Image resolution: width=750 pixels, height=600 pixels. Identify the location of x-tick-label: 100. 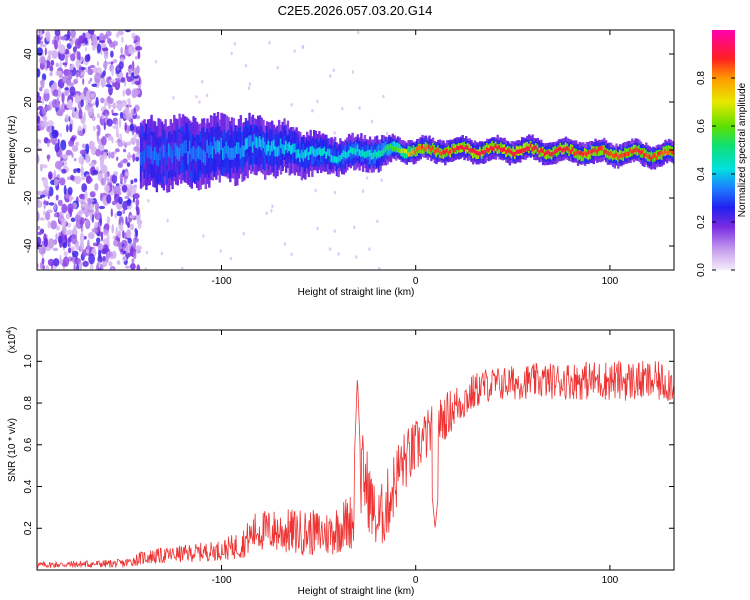
(610, 580).